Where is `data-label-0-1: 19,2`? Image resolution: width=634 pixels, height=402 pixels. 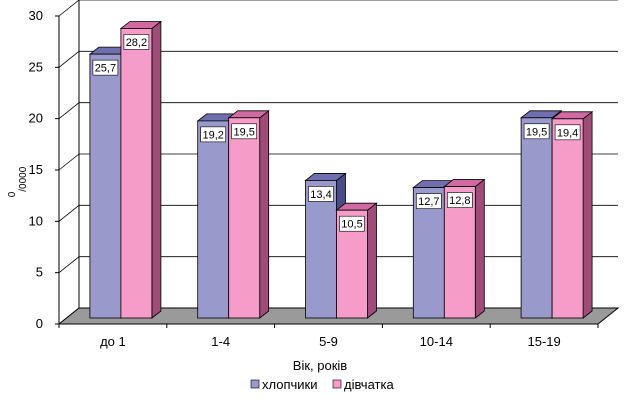 data-label-0-1: 19,2 is located at coordinates (212, 135).